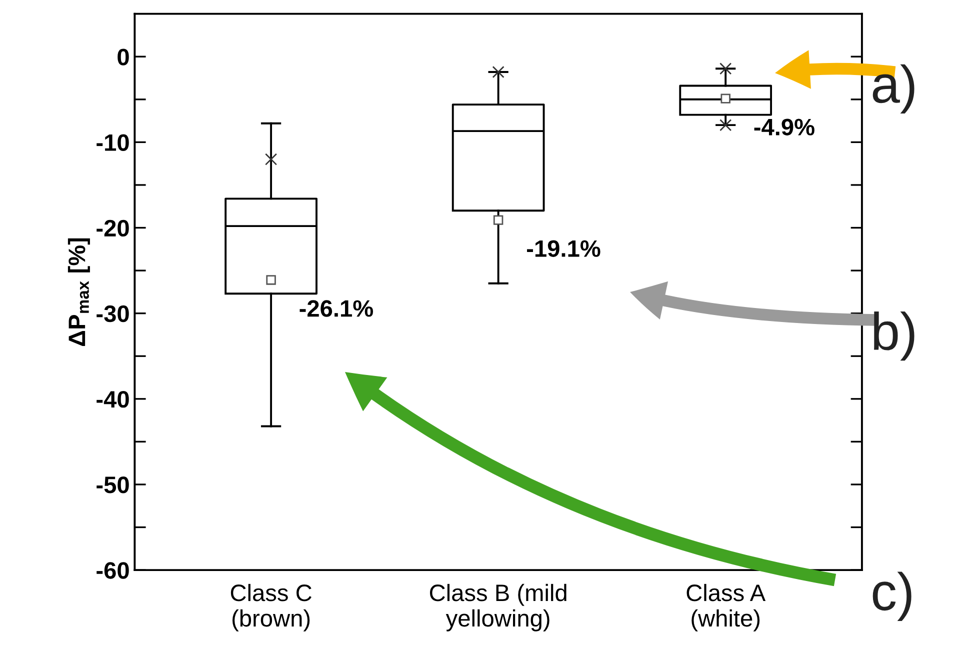 The width and height of the screenshot is (962, 659). What do you see at coordinates (112, 228) in the screenshot?
I see `y-tick-label: -20` at bounding box center [112, 228].